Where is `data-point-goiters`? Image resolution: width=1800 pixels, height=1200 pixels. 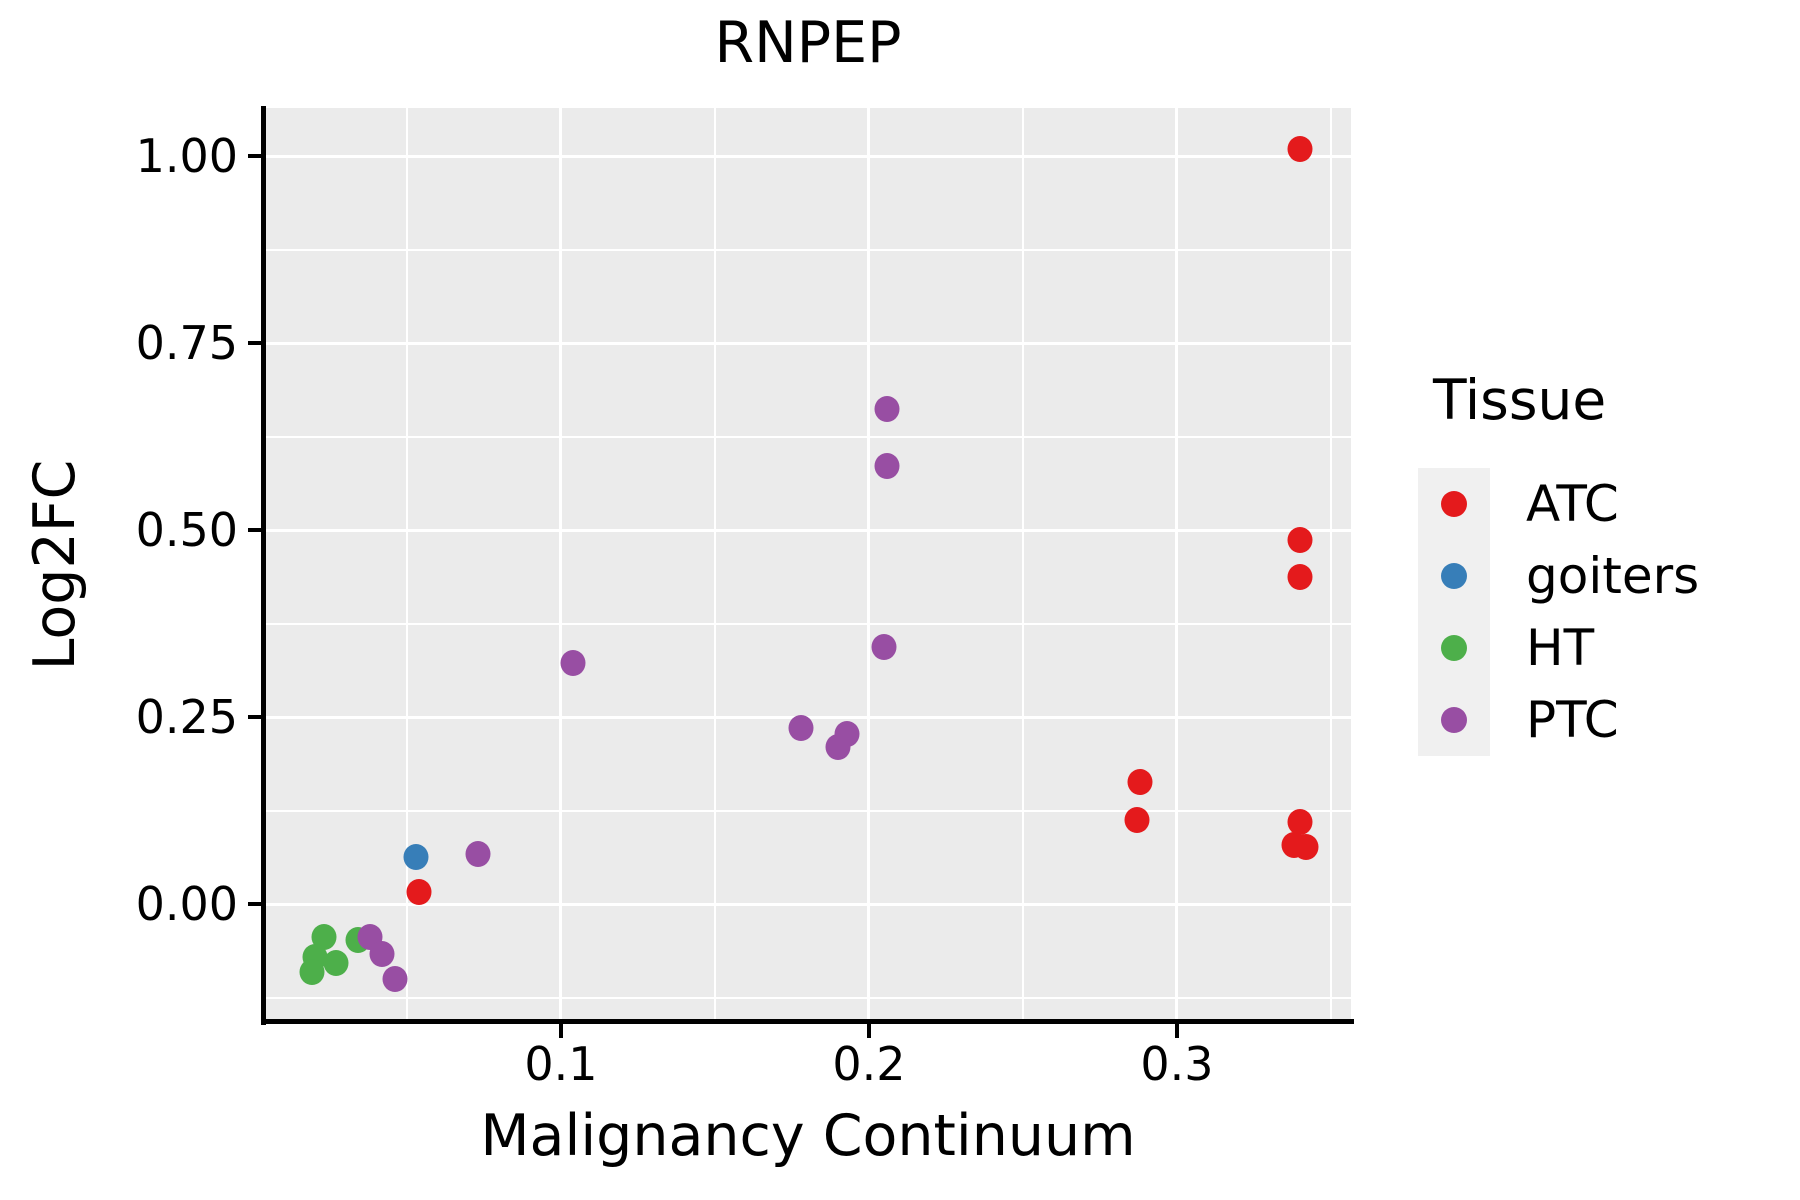
data-point-goiters is located at coordinates (416, 856).